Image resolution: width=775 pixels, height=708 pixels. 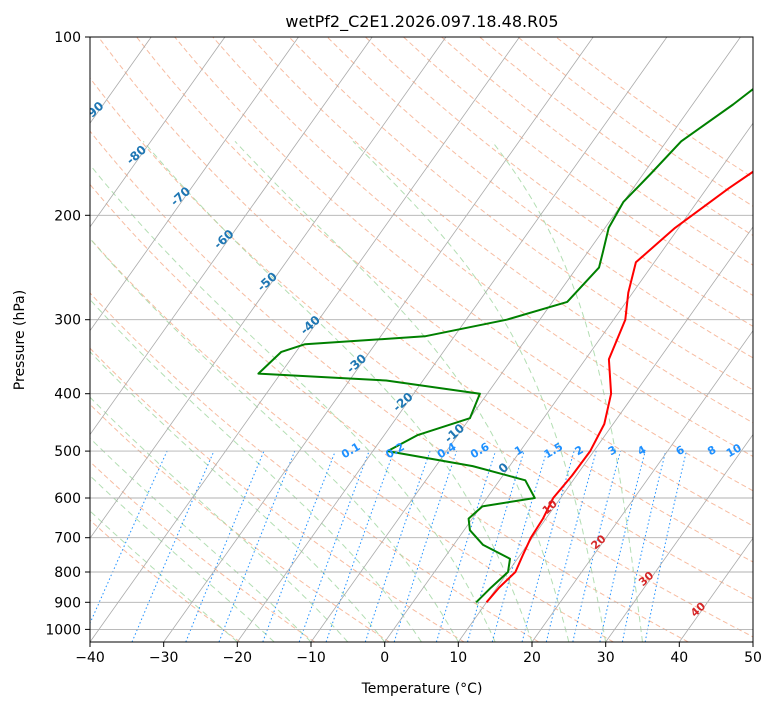 What do you see at coordinates (384, 658) in the screenshot?
I see `x-tick-label: 0` at bounding box center [384, 658].